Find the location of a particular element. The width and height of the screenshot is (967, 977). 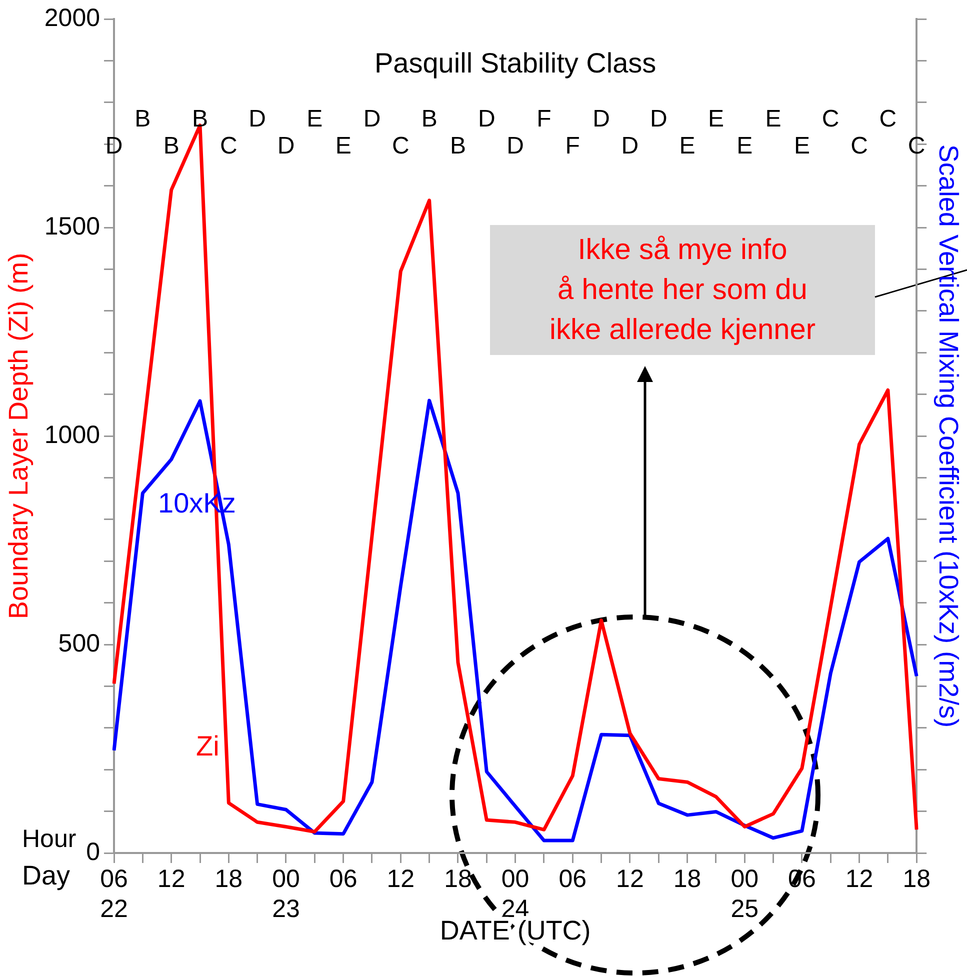

y-tick-label: 1000 is located at coordinates (72, 434).